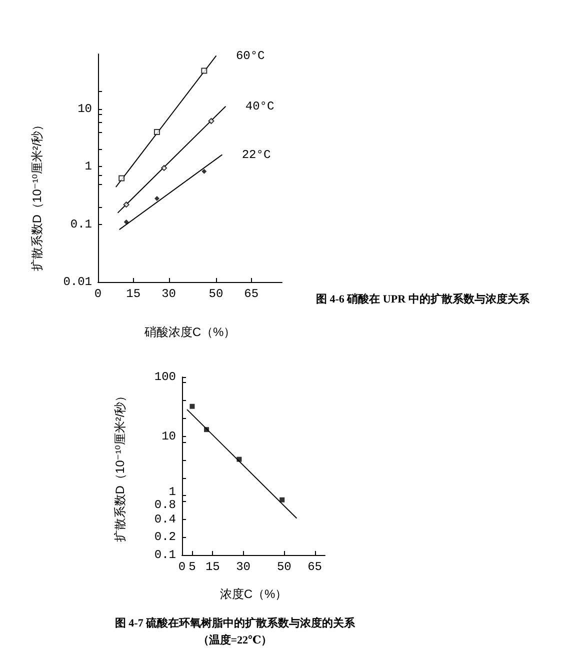 The image size is (564, 668). I want to click on y-tick-label: 100, so click(165, 377).